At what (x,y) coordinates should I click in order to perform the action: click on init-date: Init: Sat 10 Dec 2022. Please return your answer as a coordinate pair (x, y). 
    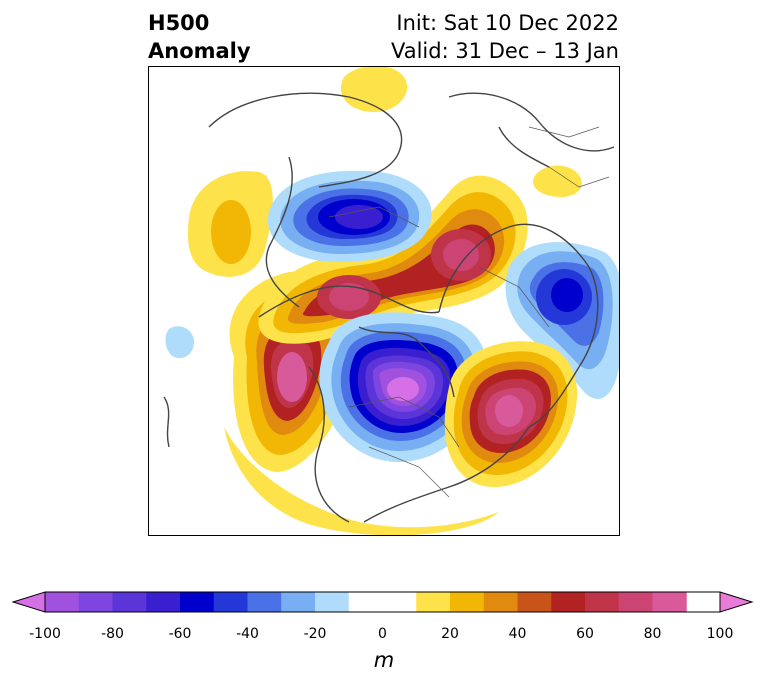
    Looking at the image, I should click on (507, 23).